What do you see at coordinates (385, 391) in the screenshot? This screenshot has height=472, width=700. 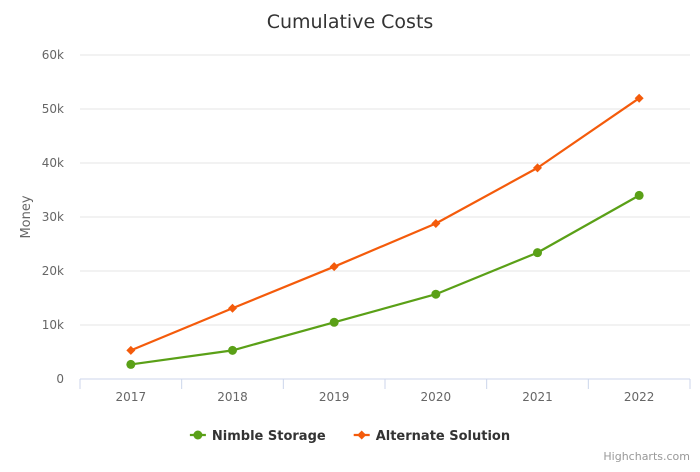 I see `x-axis: 2017 2018 2019 2020 2021 2022` at bounding box center [385, 391].